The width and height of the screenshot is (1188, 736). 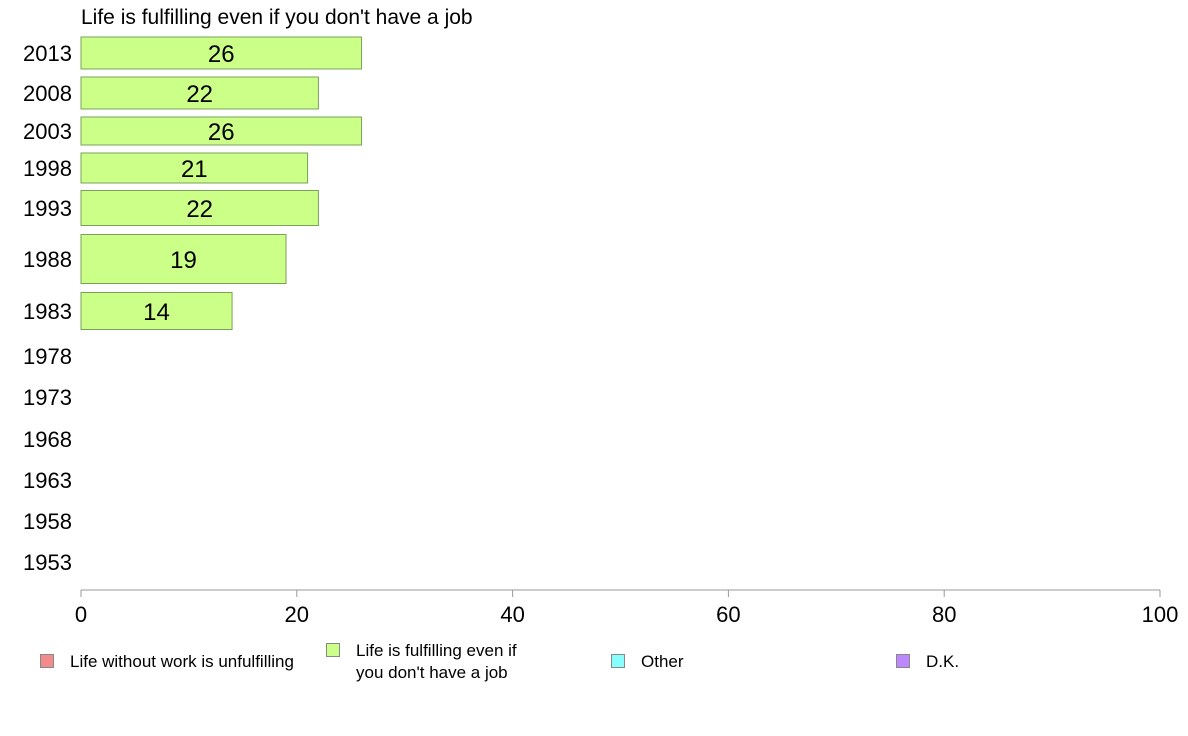 I want to click on legend-item-other: Other, so click(x=647, y=662).